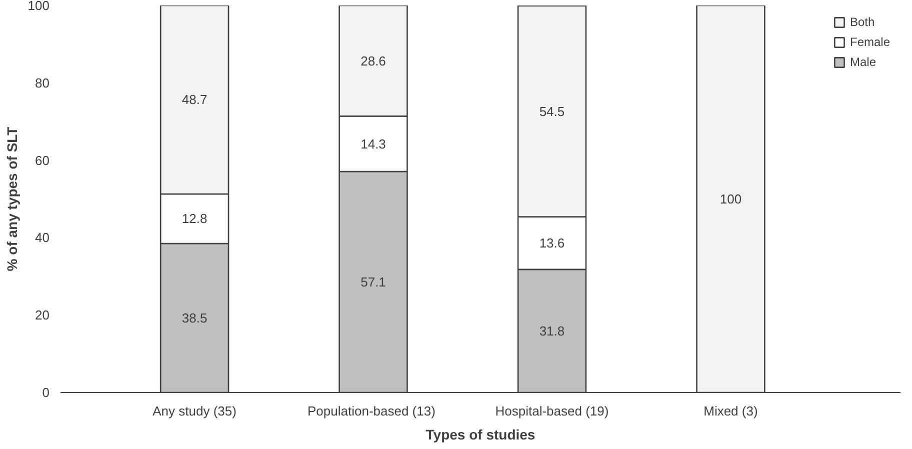 Image resolution: width=912 pixels, height=449 pixels. Describe the element at coordinates (42, 238) in the screenshot. I see `y-tick-label: 40` at that location.